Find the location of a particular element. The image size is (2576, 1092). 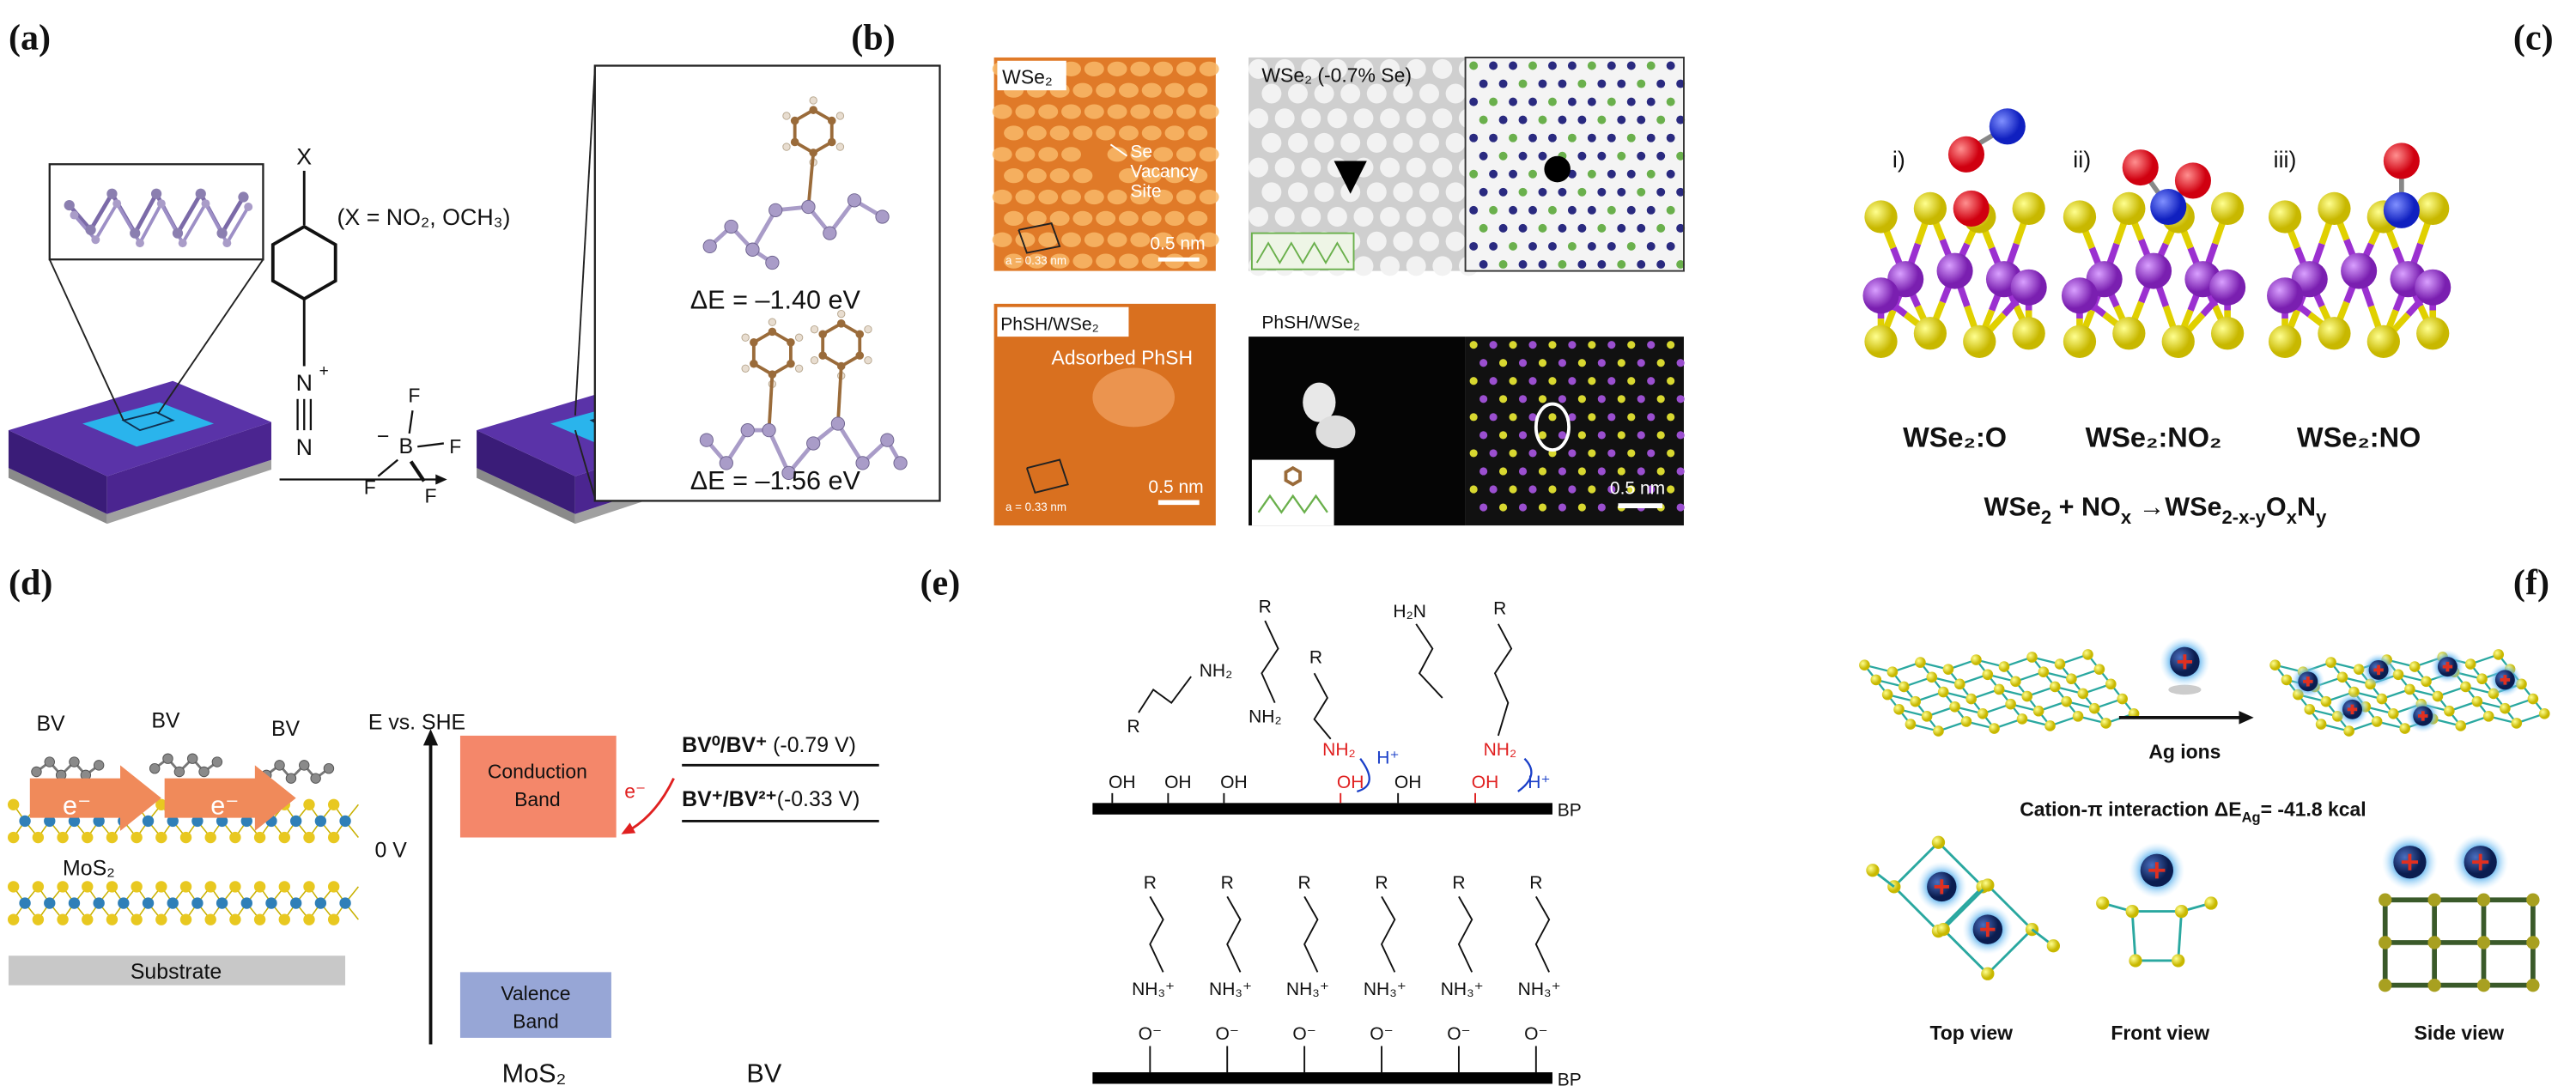

category-label: MoS₂ is located at coordinates (534, 1074).